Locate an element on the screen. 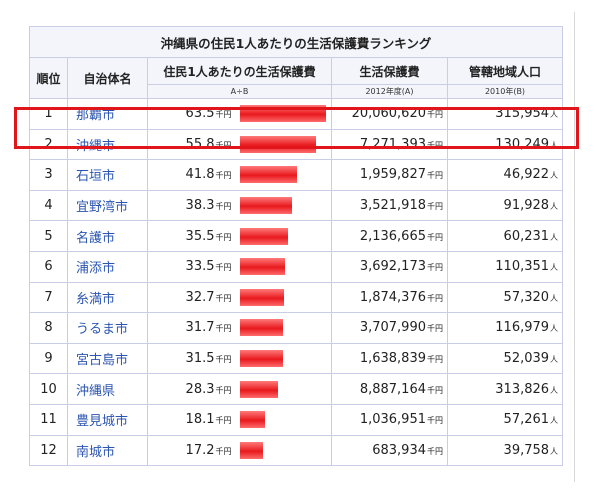  per-capita-value: 18.1 is located at coordinates (200, 420).